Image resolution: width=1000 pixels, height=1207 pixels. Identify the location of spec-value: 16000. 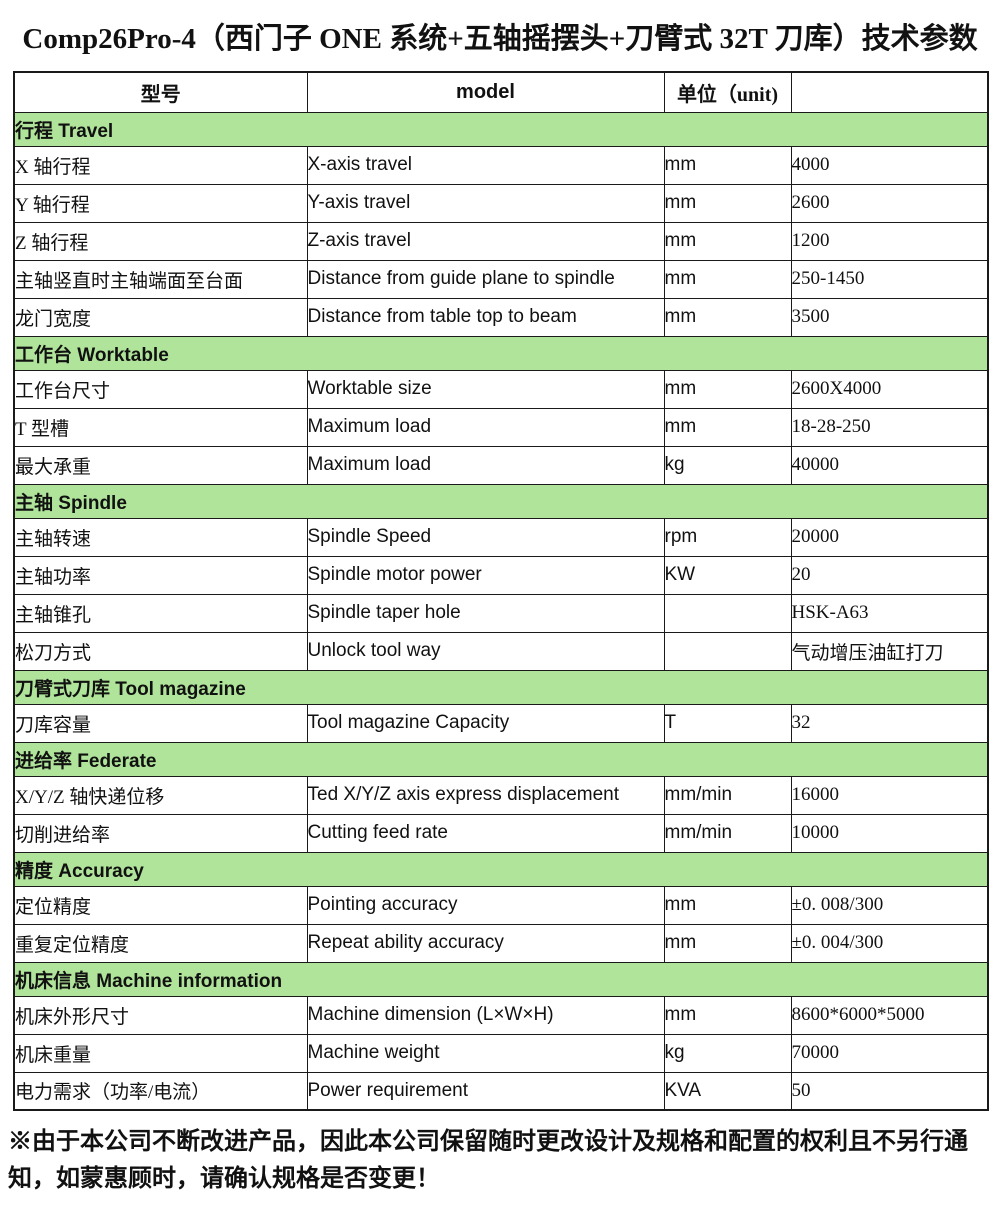
(889, 795).